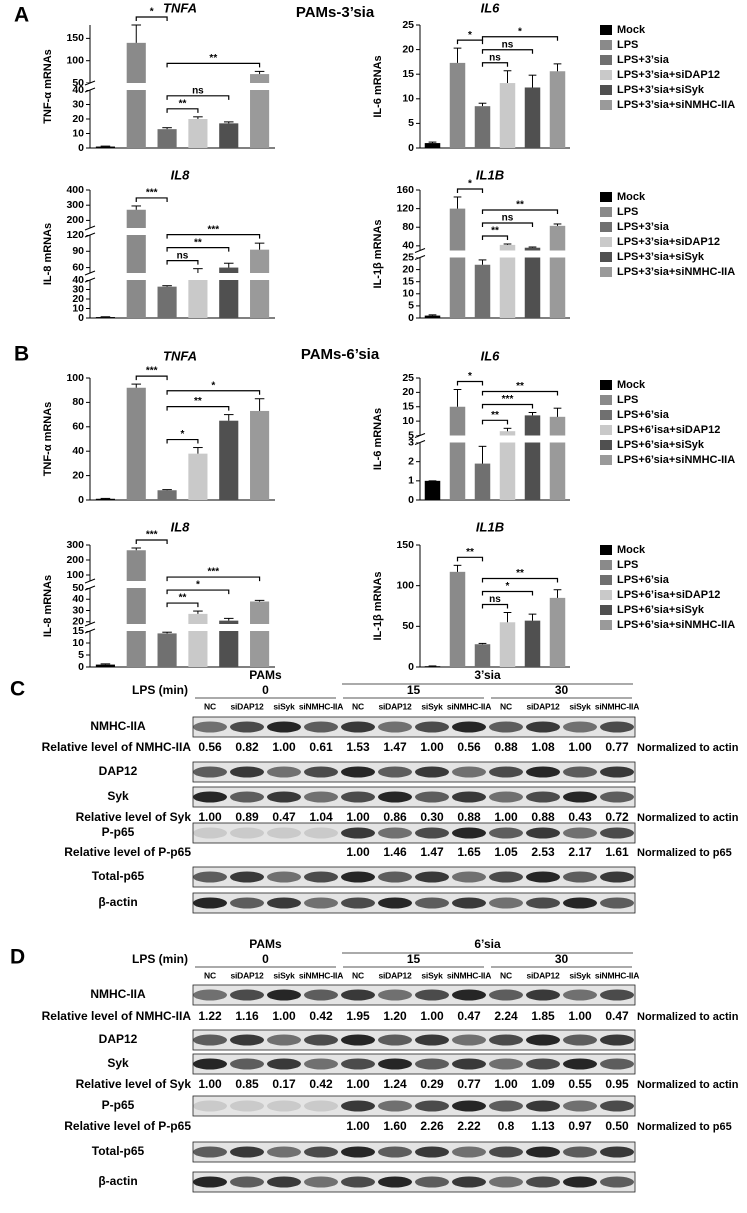 This screenshot has width=747, height=1213. What do you see at coordinates (411, 442) in the screenshot?
I see `y-tick-label: 3` at bounding box center [411, 442].